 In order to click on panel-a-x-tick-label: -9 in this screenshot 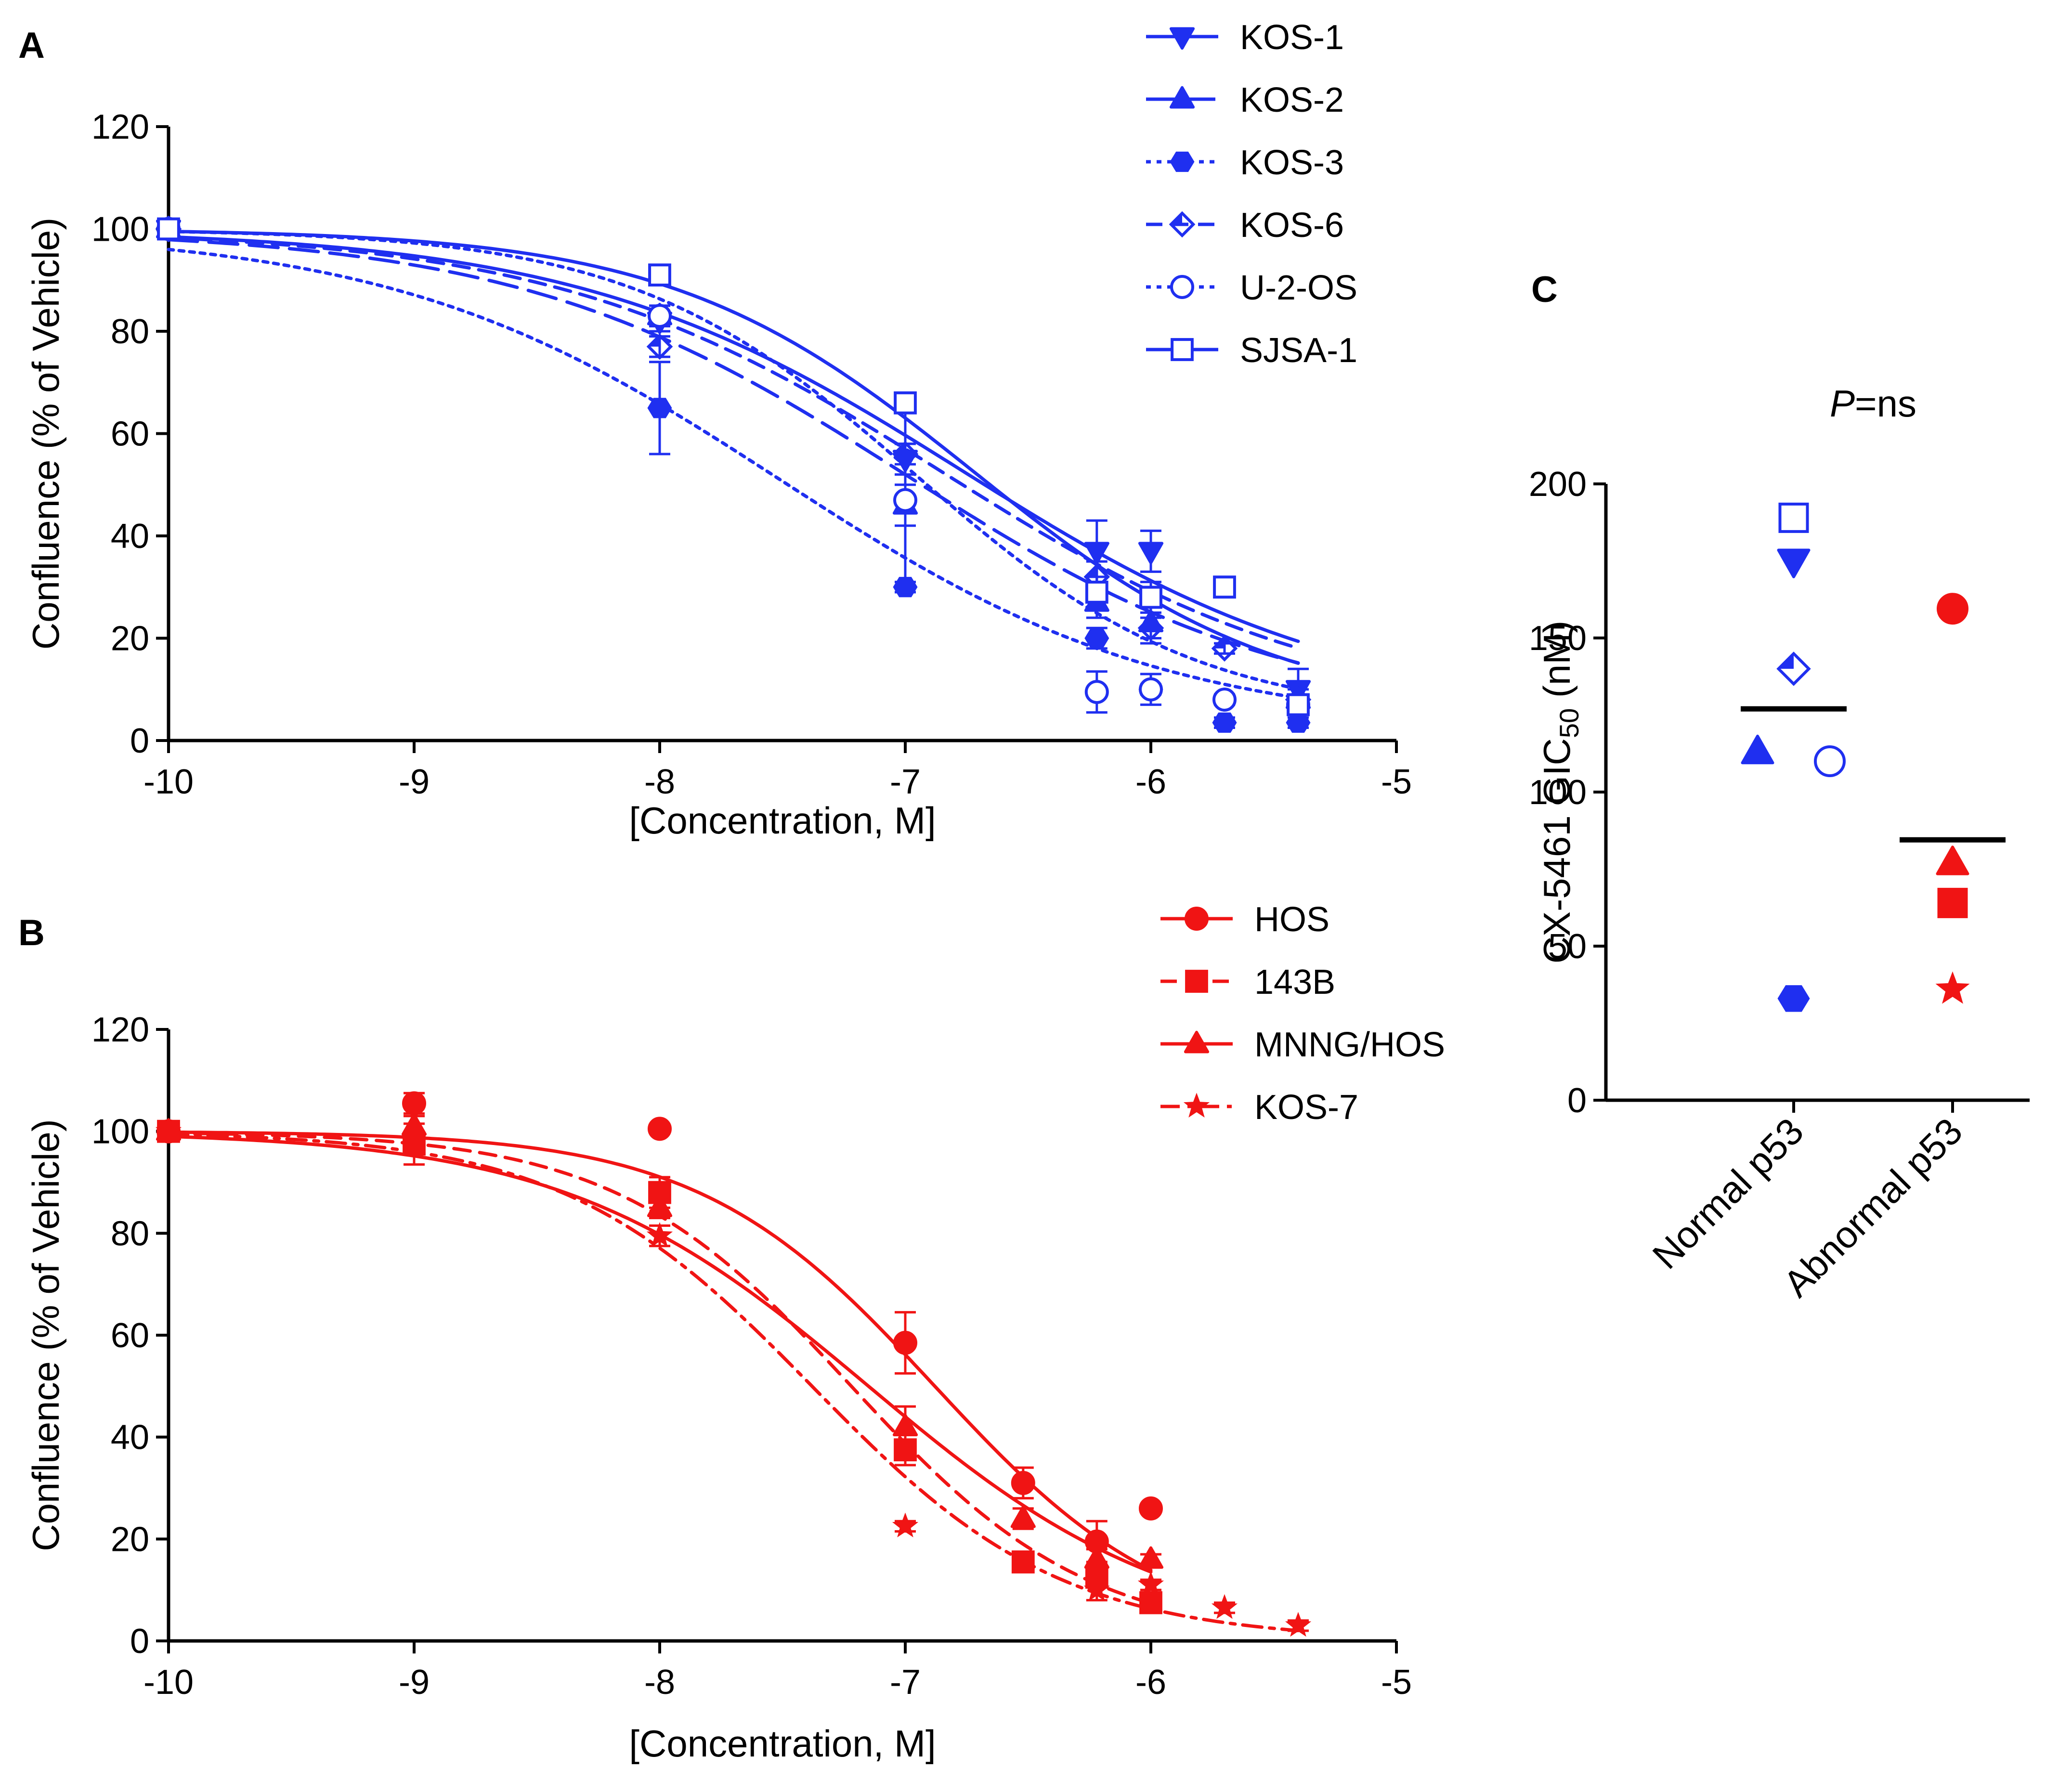, I will do `click(414, 782)`.